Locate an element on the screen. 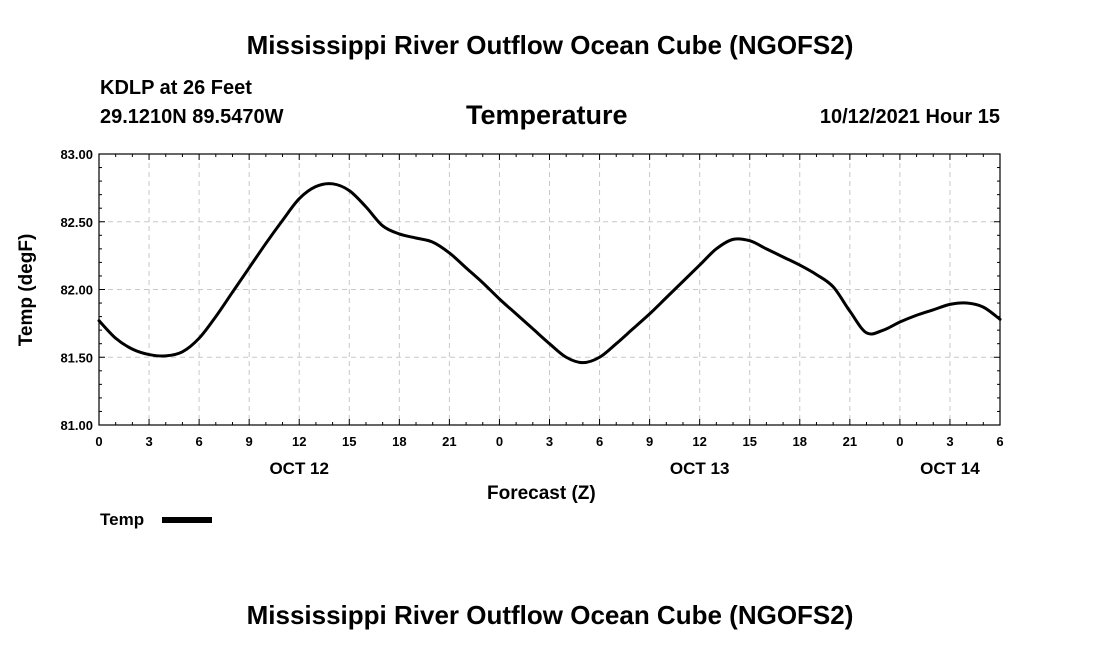 This screenshot has width=1100, height=650. y-tick-label: 81.50 is located at coordinates (76, 357).